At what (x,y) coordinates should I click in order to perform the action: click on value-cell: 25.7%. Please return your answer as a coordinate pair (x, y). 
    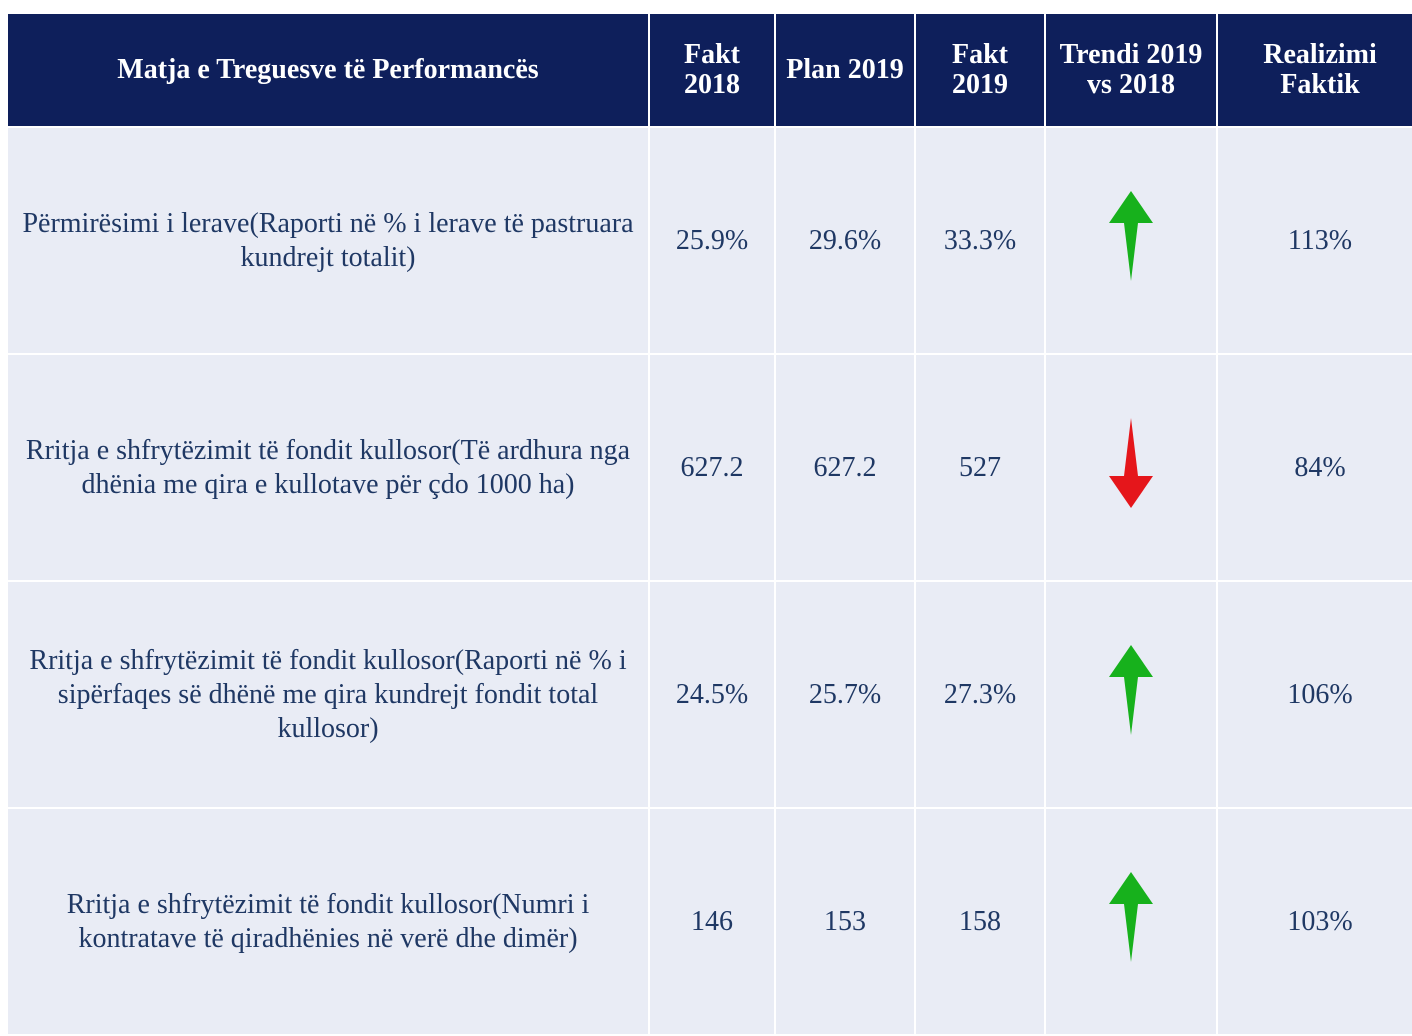
    Looking at the image, I should click on (845, 694).